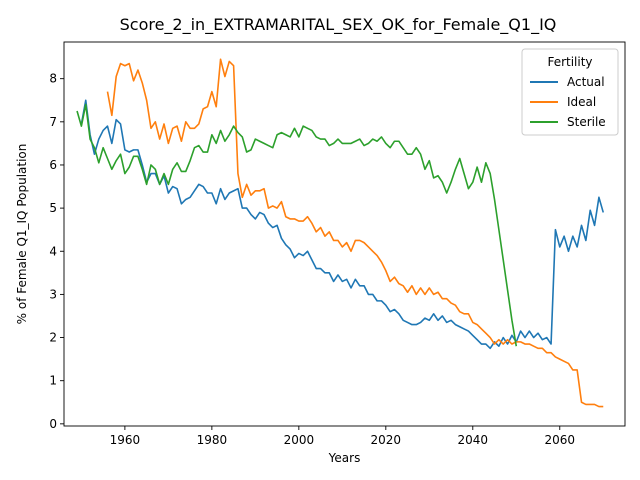 The width and height of the screenshot is (640, 480). I want to click on legend-label-actual: Actual, so click(586, 82).